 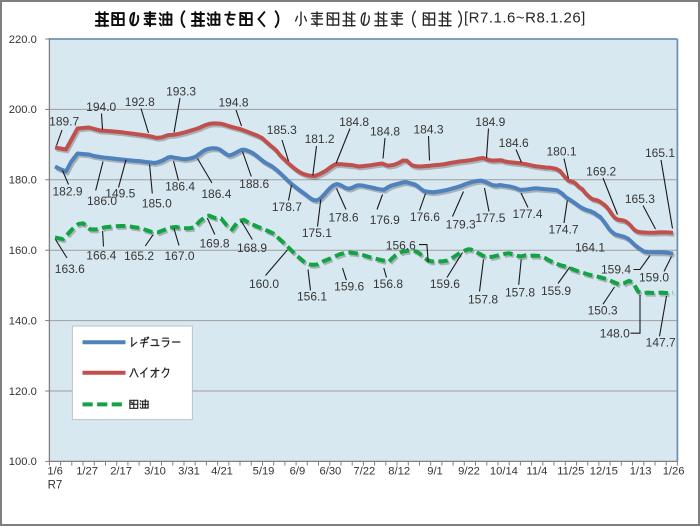 I want to click on svg-text: 176.9, so click(x=385, y=220).